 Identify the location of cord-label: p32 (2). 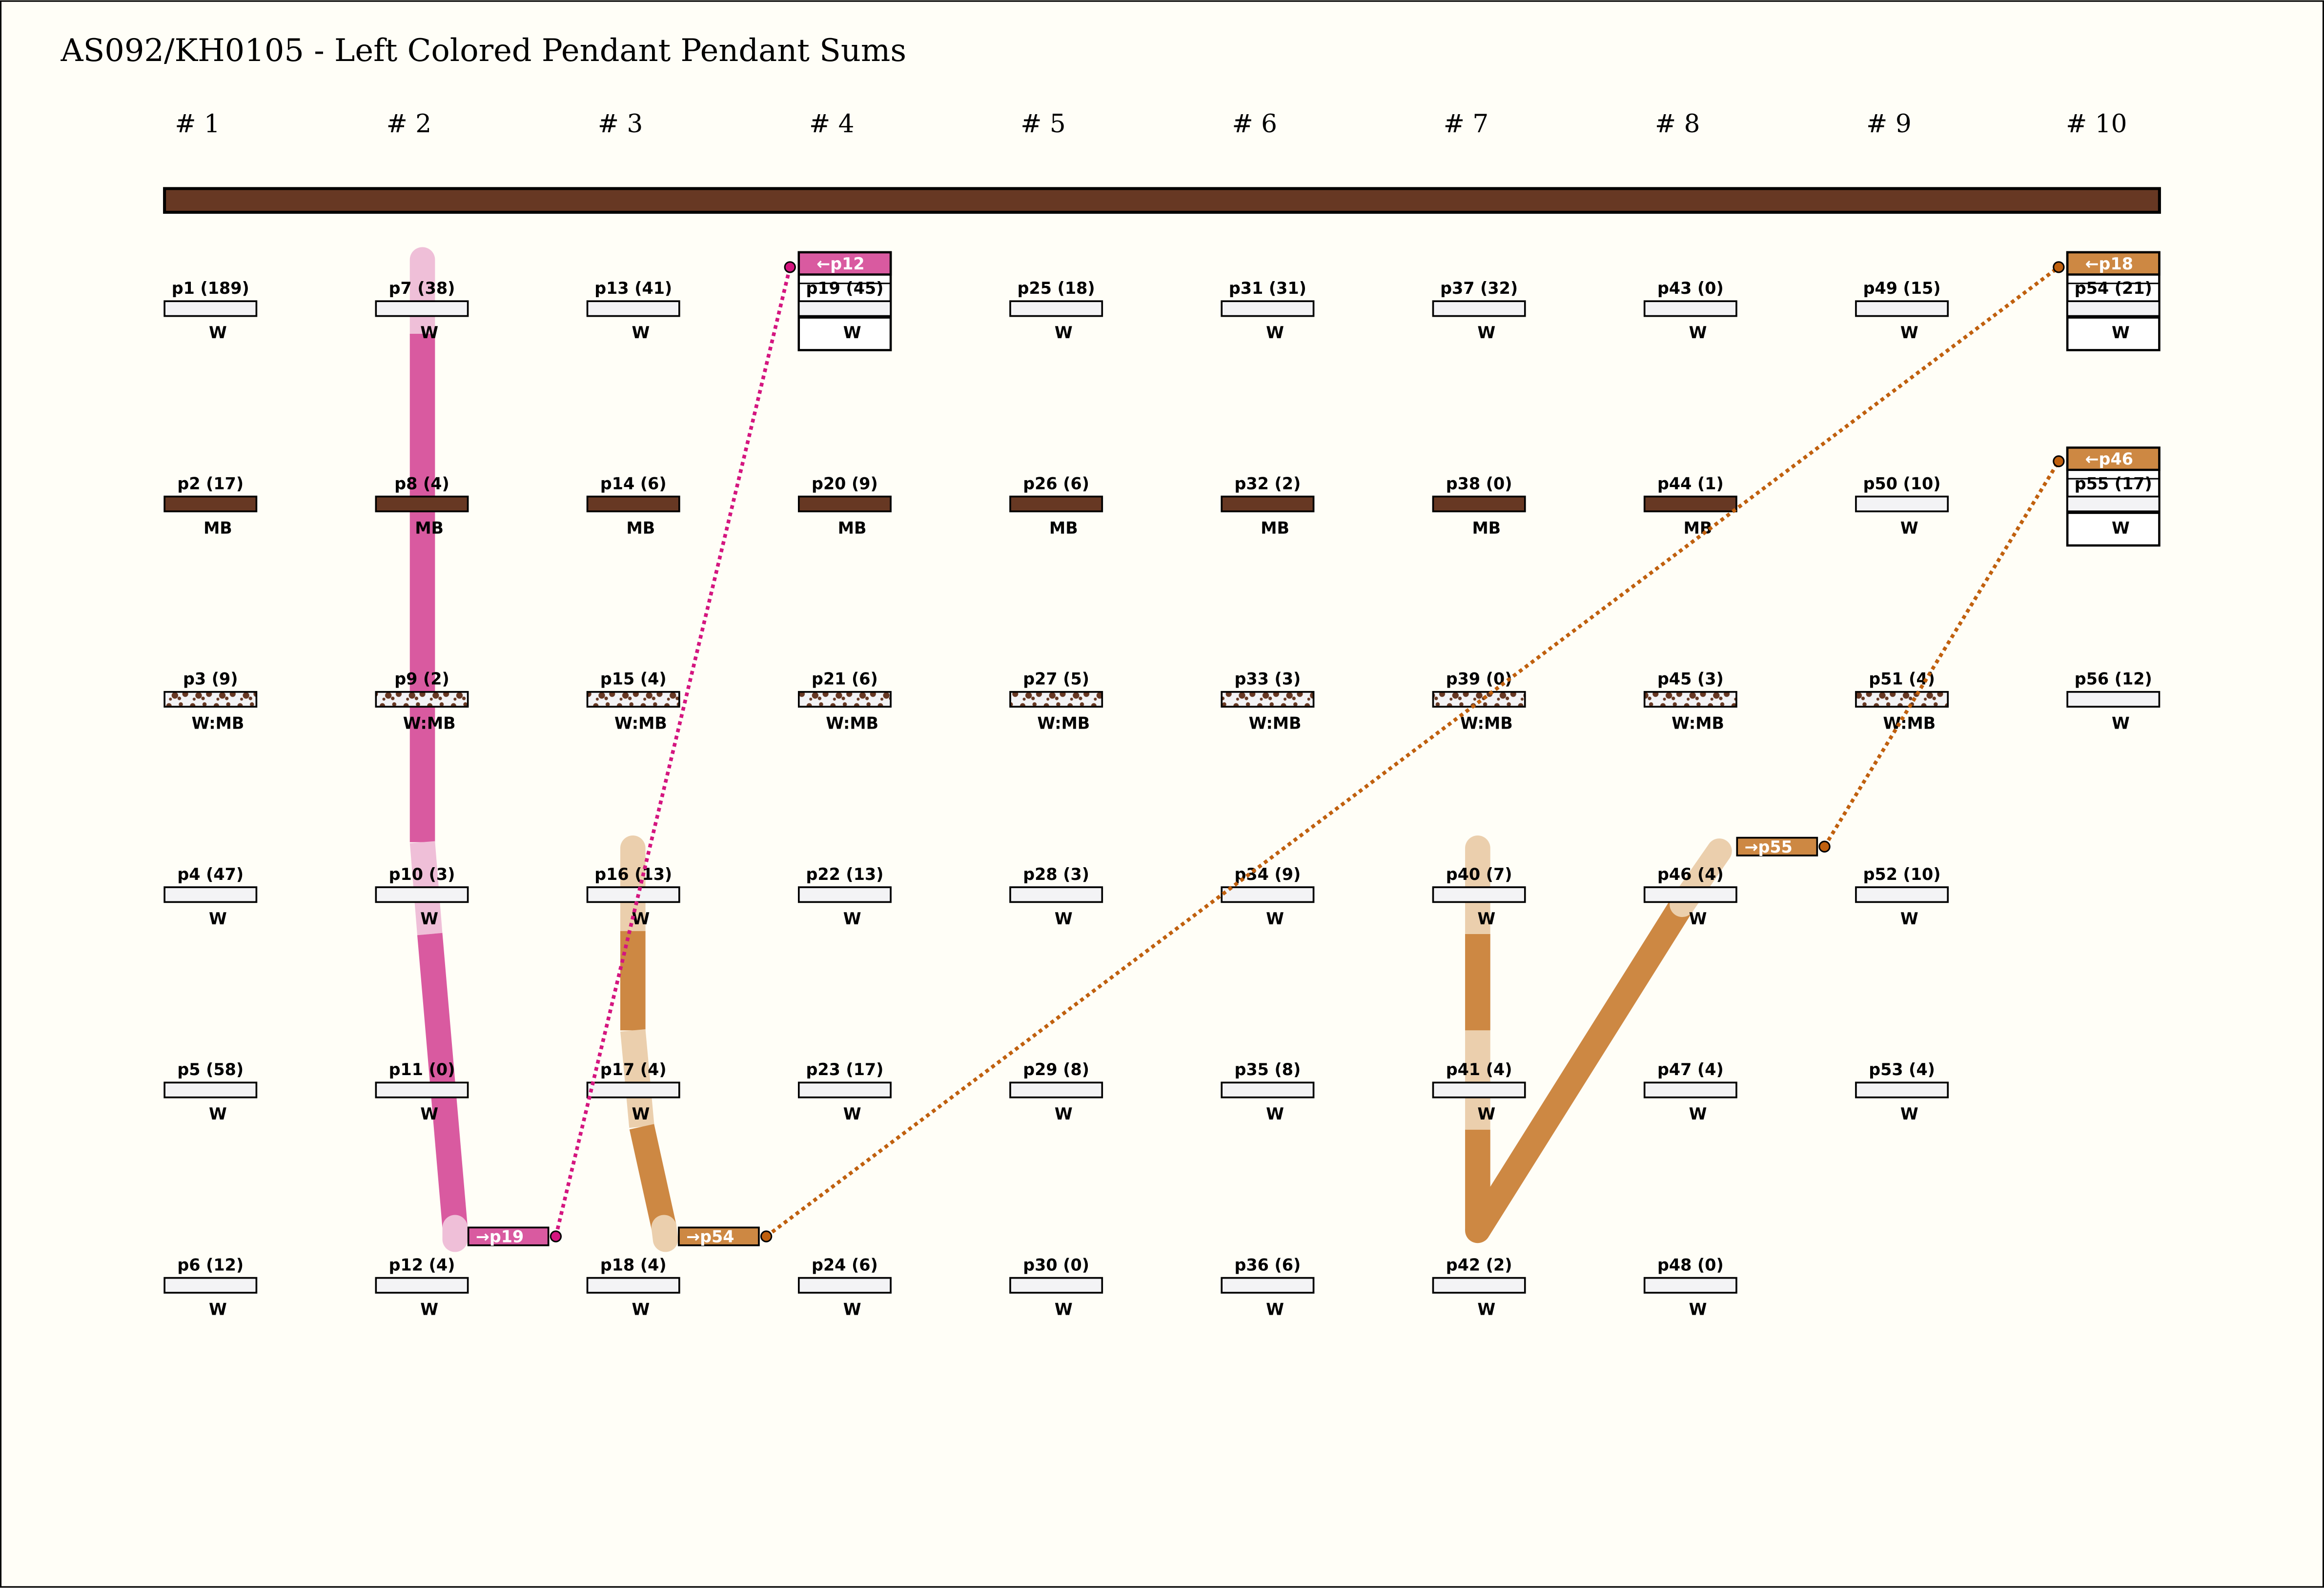
(1268, 483).